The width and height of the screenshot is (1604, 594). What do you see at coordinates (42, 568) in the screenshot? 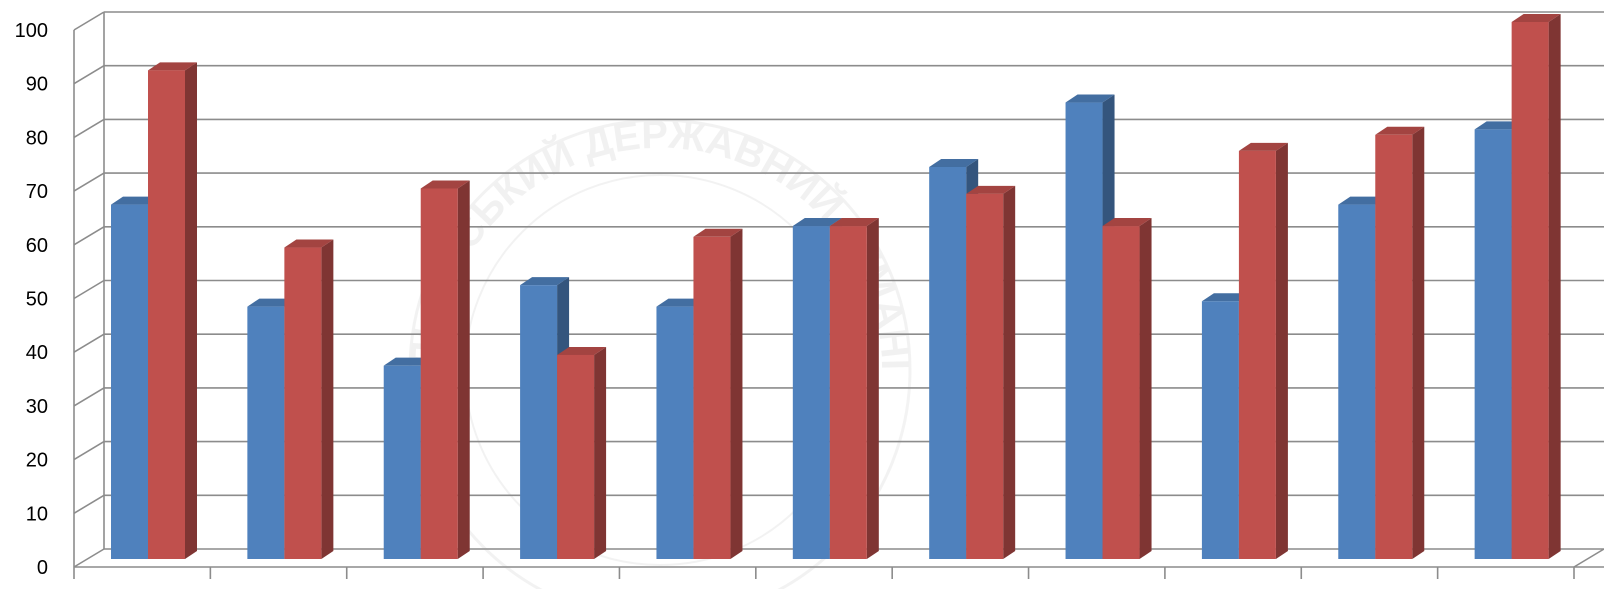
I see `y-tick-label-0: 0` at bounding box center [42, 568].